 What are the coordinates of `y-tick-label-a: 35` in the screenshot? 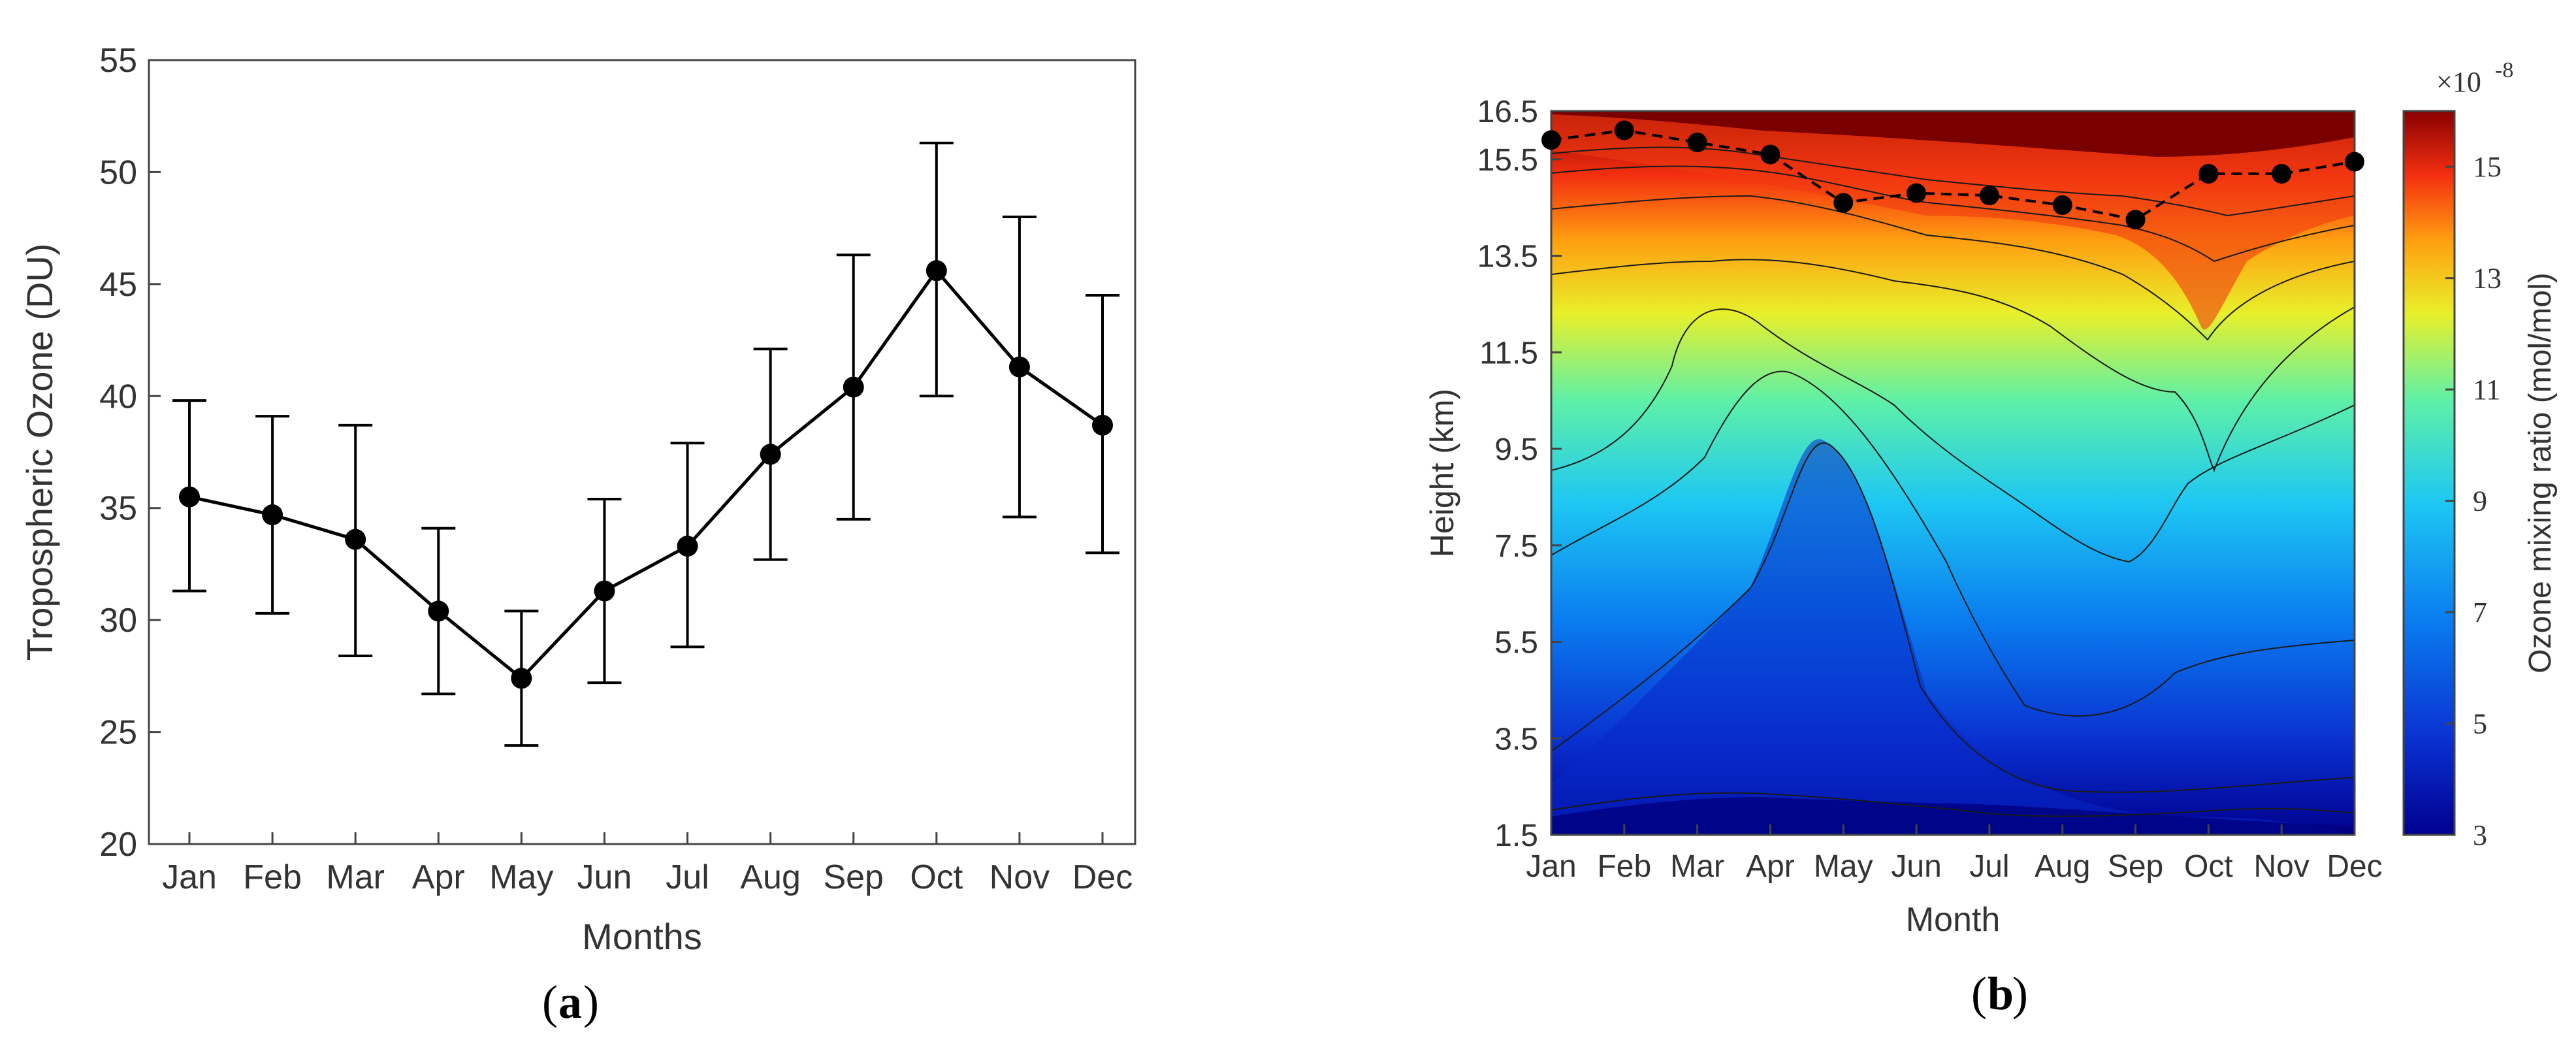 It's located at (118, 509).